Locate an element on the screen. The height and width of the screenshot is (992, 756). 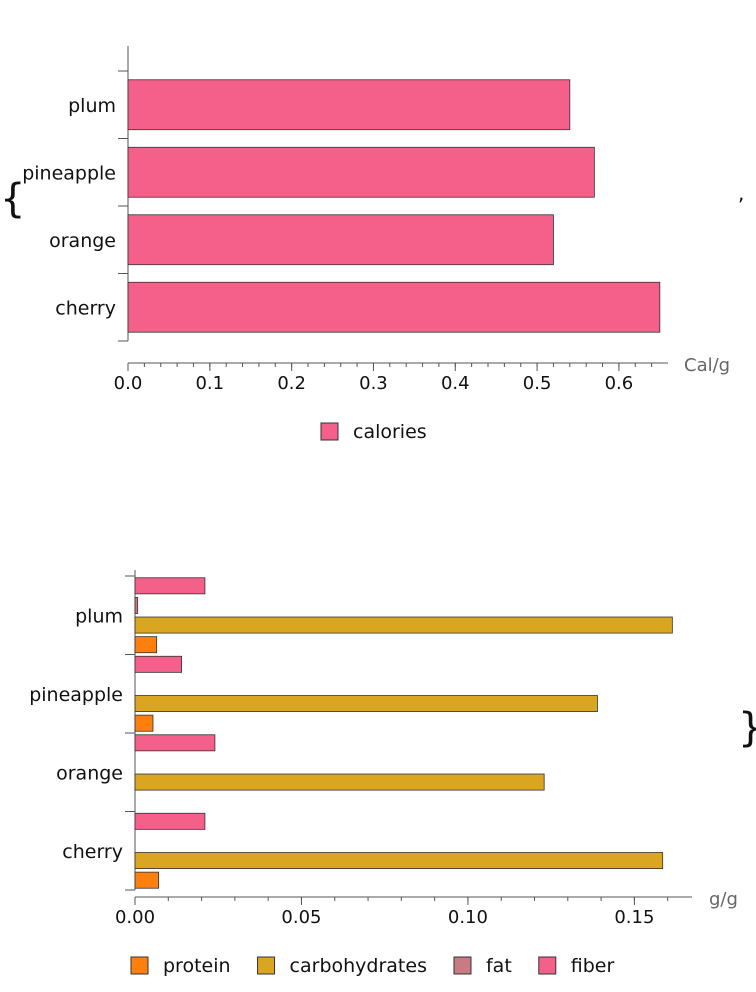
list-close-brace: } is located at coordinates (747, 728).